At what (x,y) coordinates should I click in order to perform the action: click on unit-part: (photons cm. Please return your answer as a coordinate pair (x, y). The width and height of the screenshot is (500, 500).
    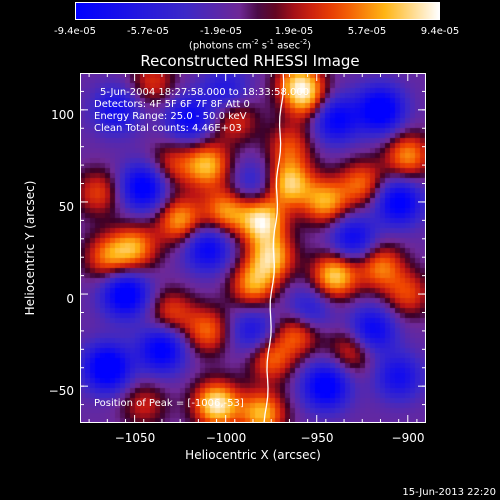
    Looking at the image, I should click on (220, 46).